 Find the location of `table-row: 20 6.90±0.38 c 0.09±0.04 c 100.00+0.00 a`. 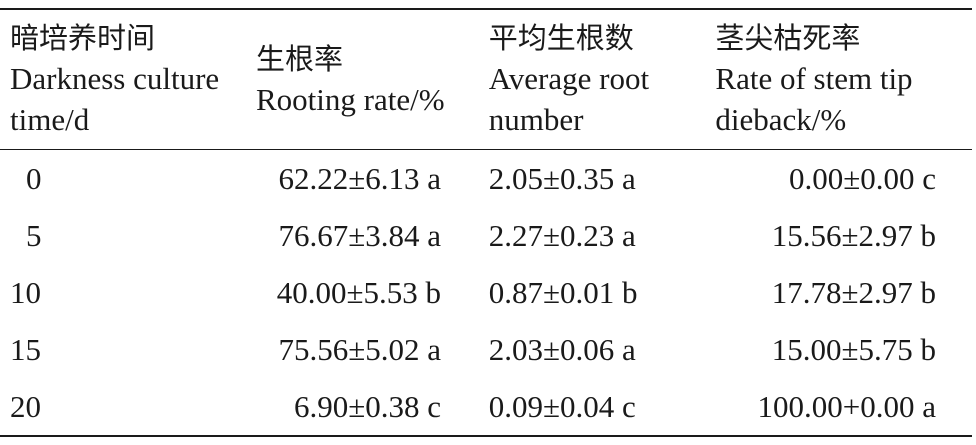

table-row: 20 6.90±0.38 c 0.09±0.04 c 100.00+0.00 a is located at coordinates (486, 407).